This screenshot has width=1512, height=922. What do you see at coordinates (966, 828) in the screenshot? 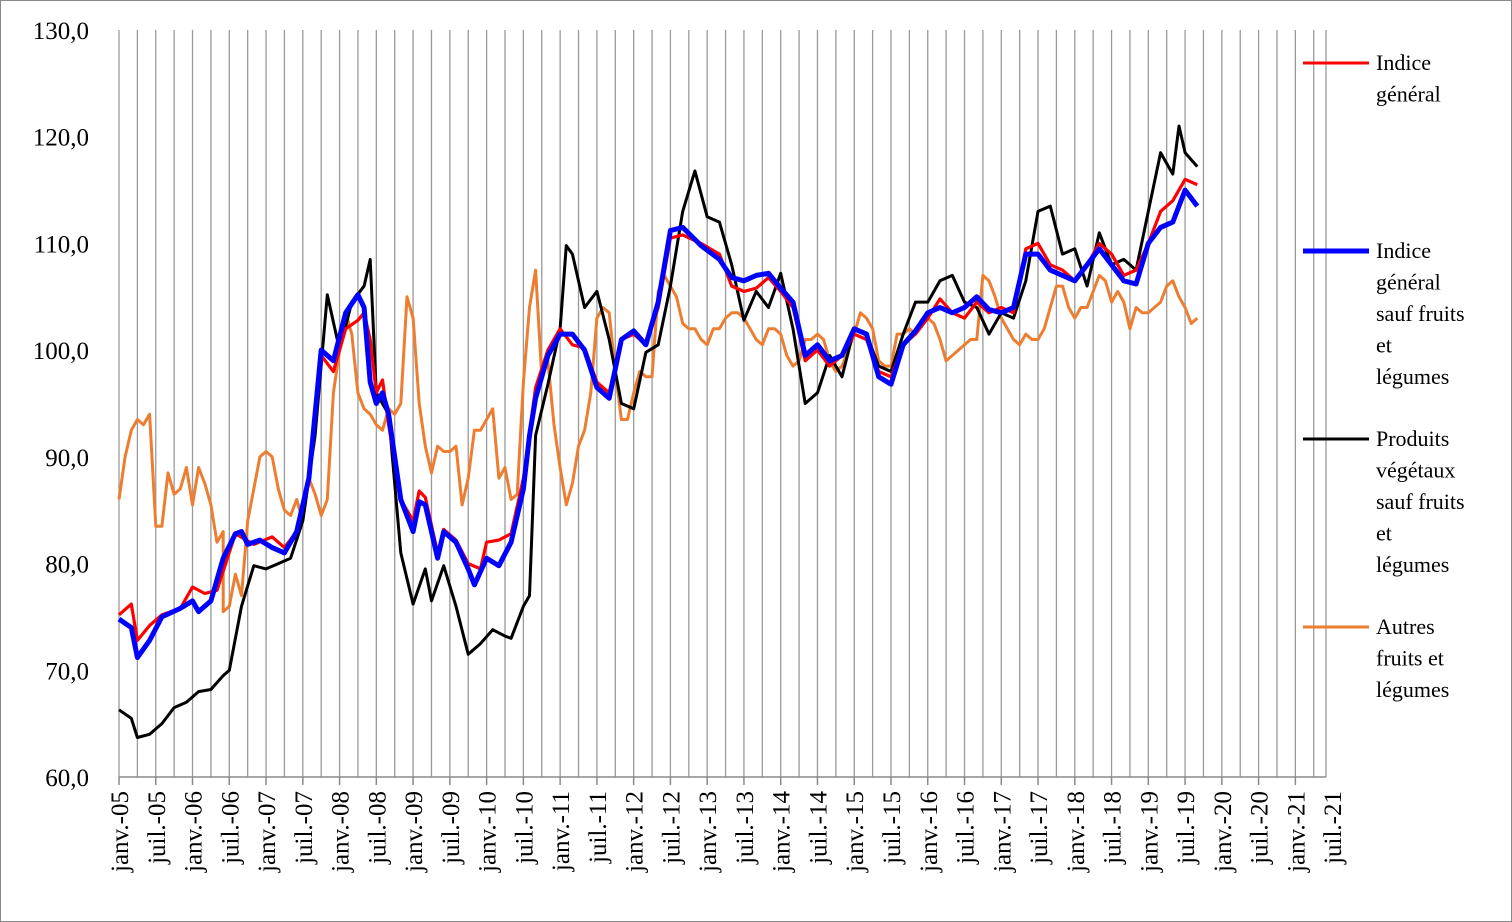
I see `x-tick-label: juil.-16` at bounding box center [966, 828].